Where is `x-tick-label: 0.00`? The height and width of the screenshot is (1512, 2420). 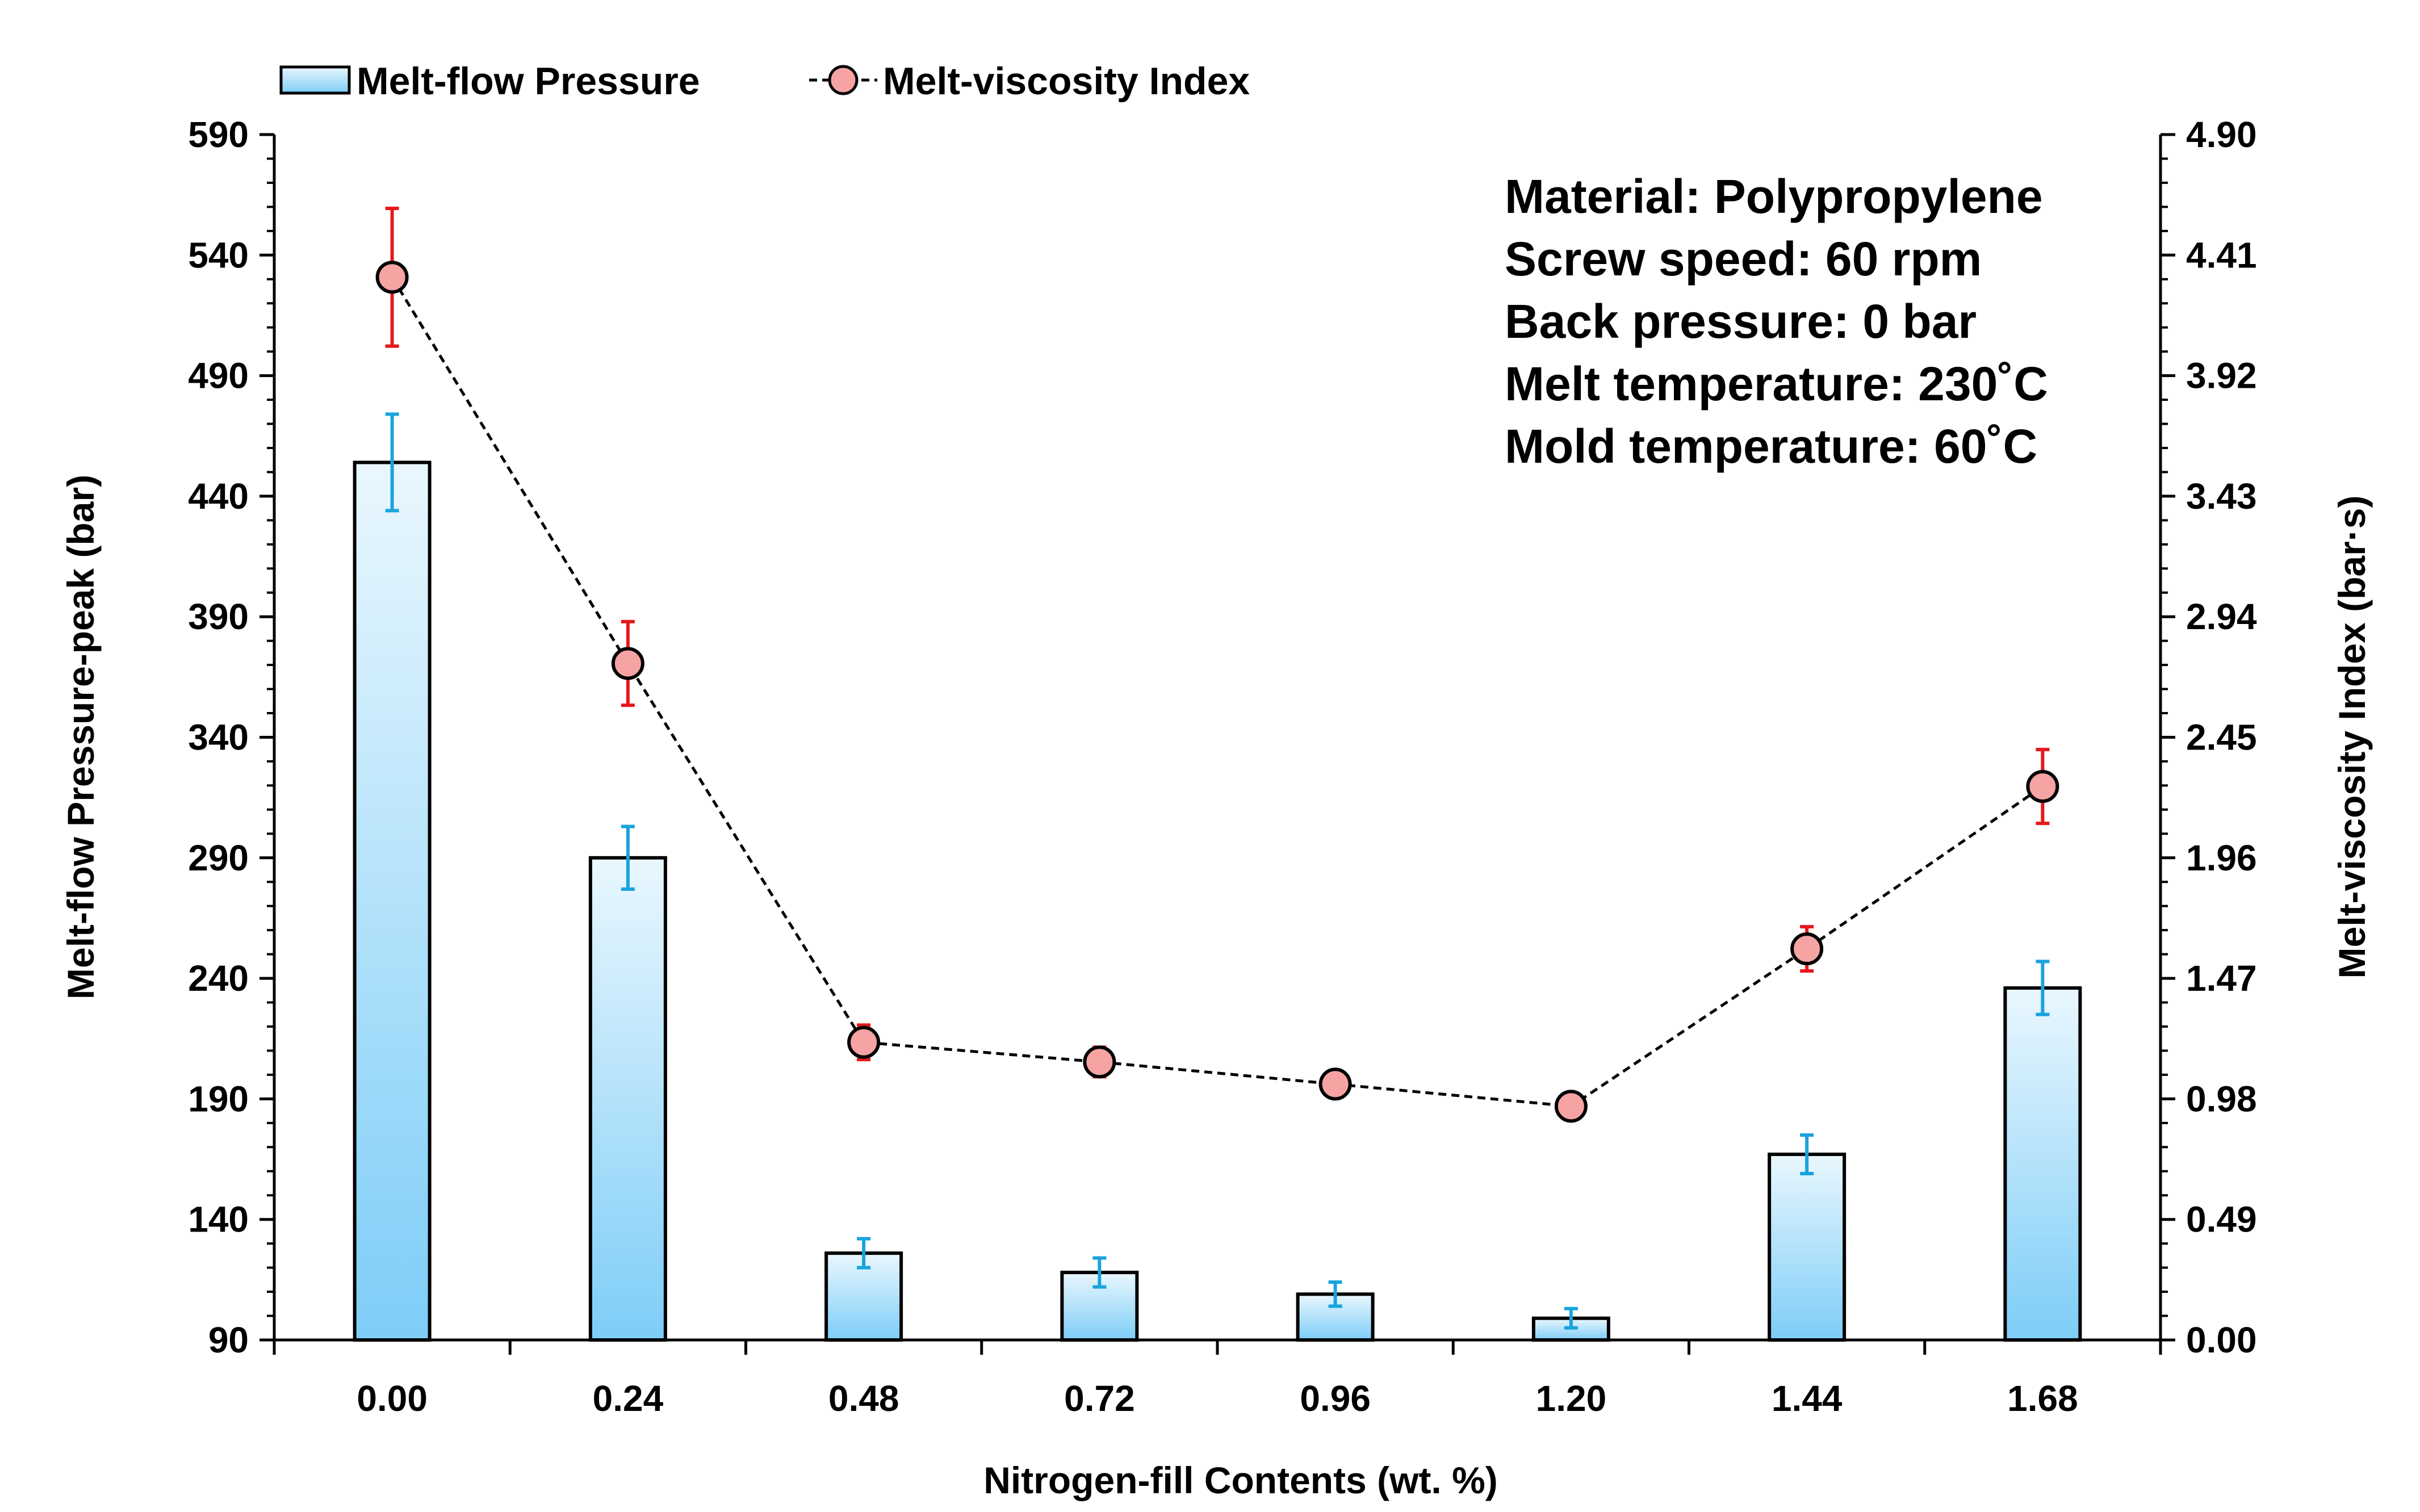
x-tick-label: 0.00 is located at coordinates (393, 1398).